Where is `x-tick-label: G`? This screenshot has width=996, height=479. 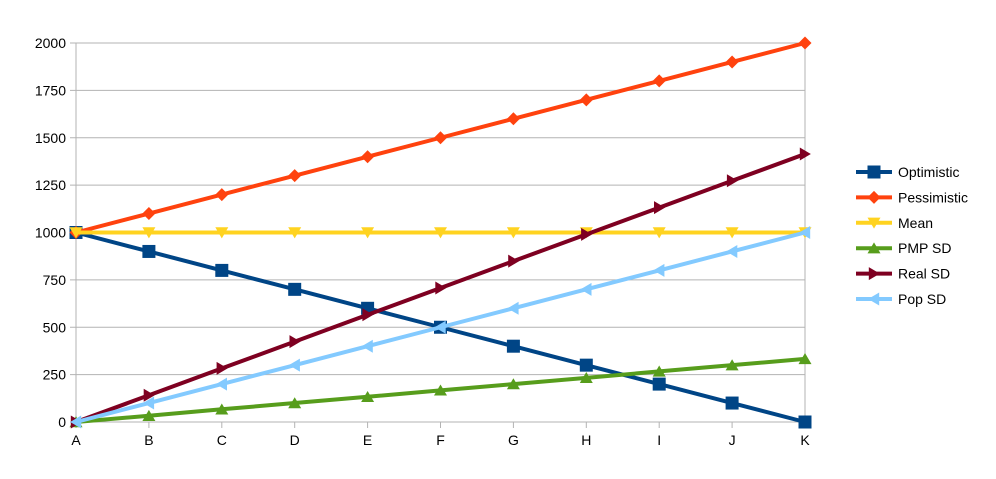
x-tick-label: G is located at coordinates (513, 440).